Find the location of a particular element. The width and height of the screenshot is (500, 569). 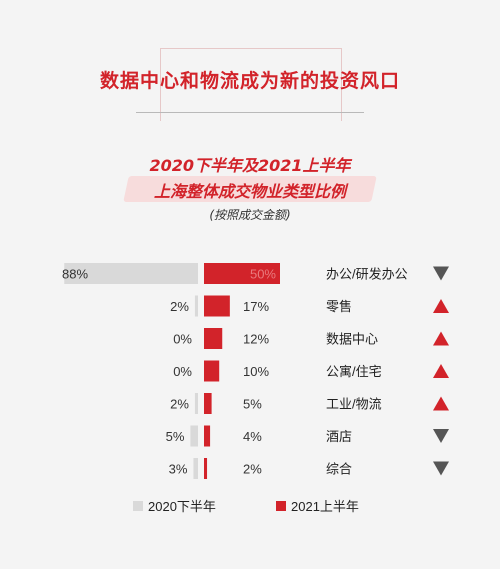

category-label: 工业/物流 is located at coordinates (354, 404).